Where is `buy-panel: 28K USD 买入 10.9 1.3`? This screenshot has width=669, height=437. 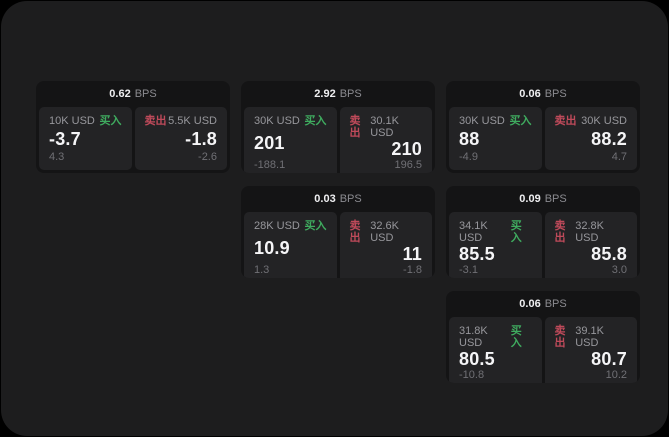
buy-panel: 28K USD 买入 10.9 1.3 is located at coordinates (290, 245).